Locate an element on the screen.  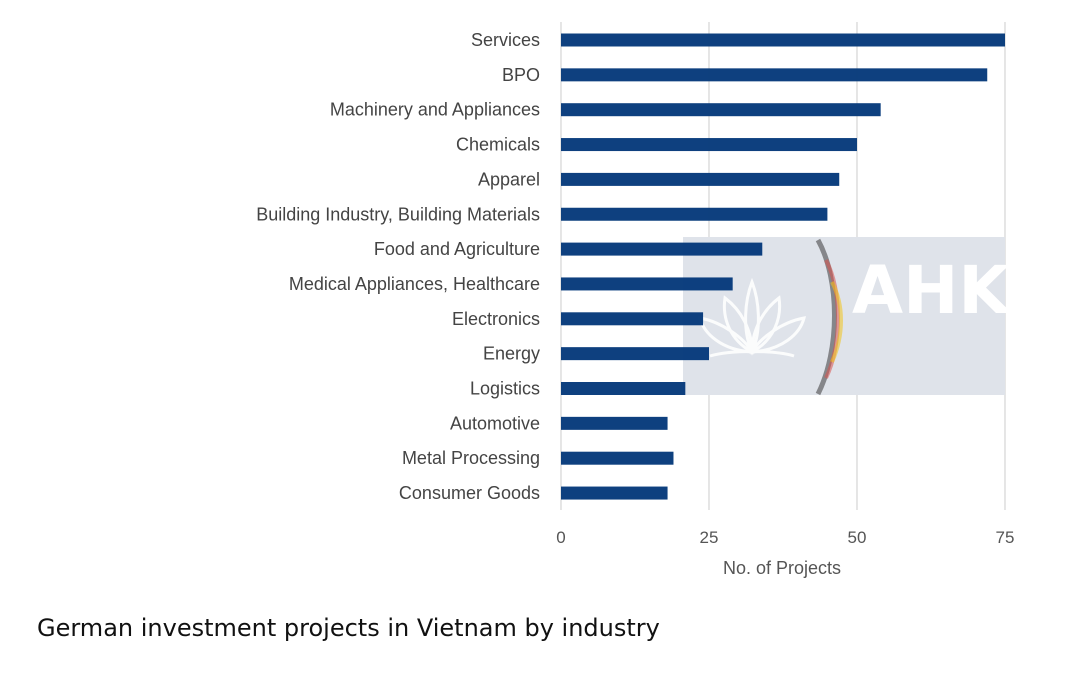
flag-arc-red-icon is located at coordinates (832, 319).